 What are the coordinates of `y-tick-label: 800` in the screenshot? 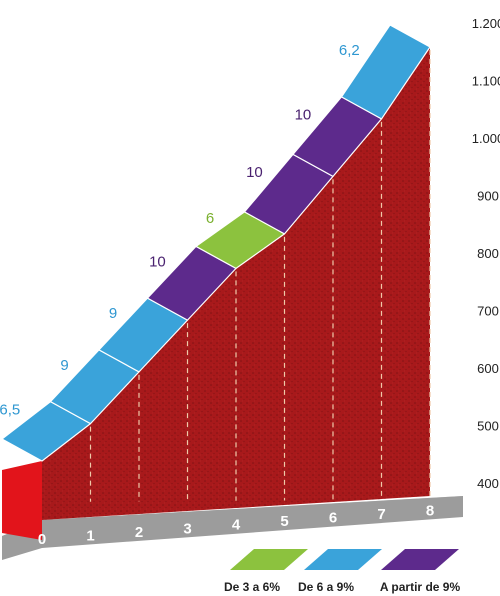 It's located at (488, 253).